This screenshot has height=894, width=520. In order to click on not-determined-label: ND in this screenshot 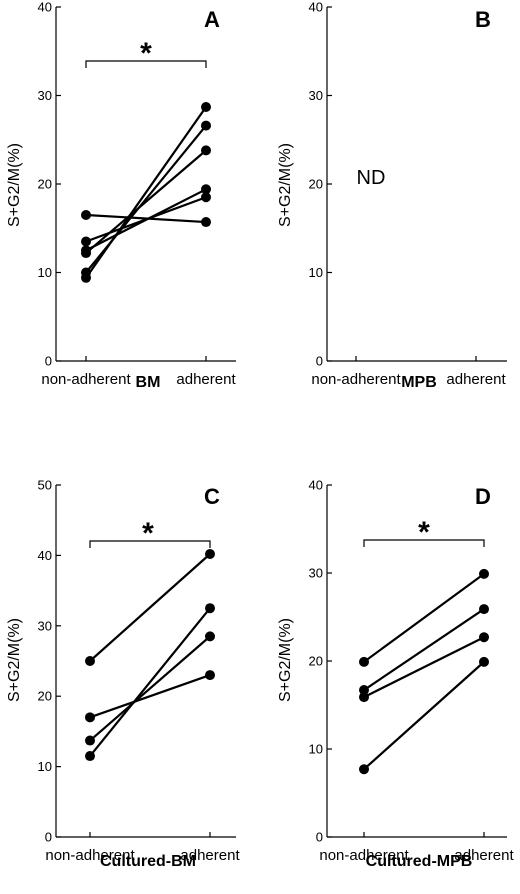, I will do `click(371, 178)`.